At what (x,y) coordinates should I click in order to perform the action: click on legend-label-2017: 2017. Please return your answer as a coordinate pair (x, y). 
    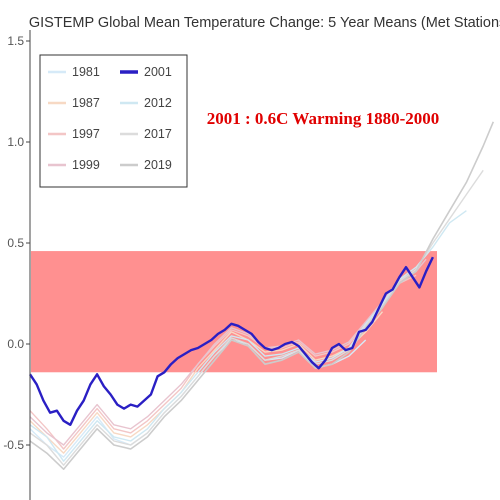
    Looking at the image, I should click on (158, 134).